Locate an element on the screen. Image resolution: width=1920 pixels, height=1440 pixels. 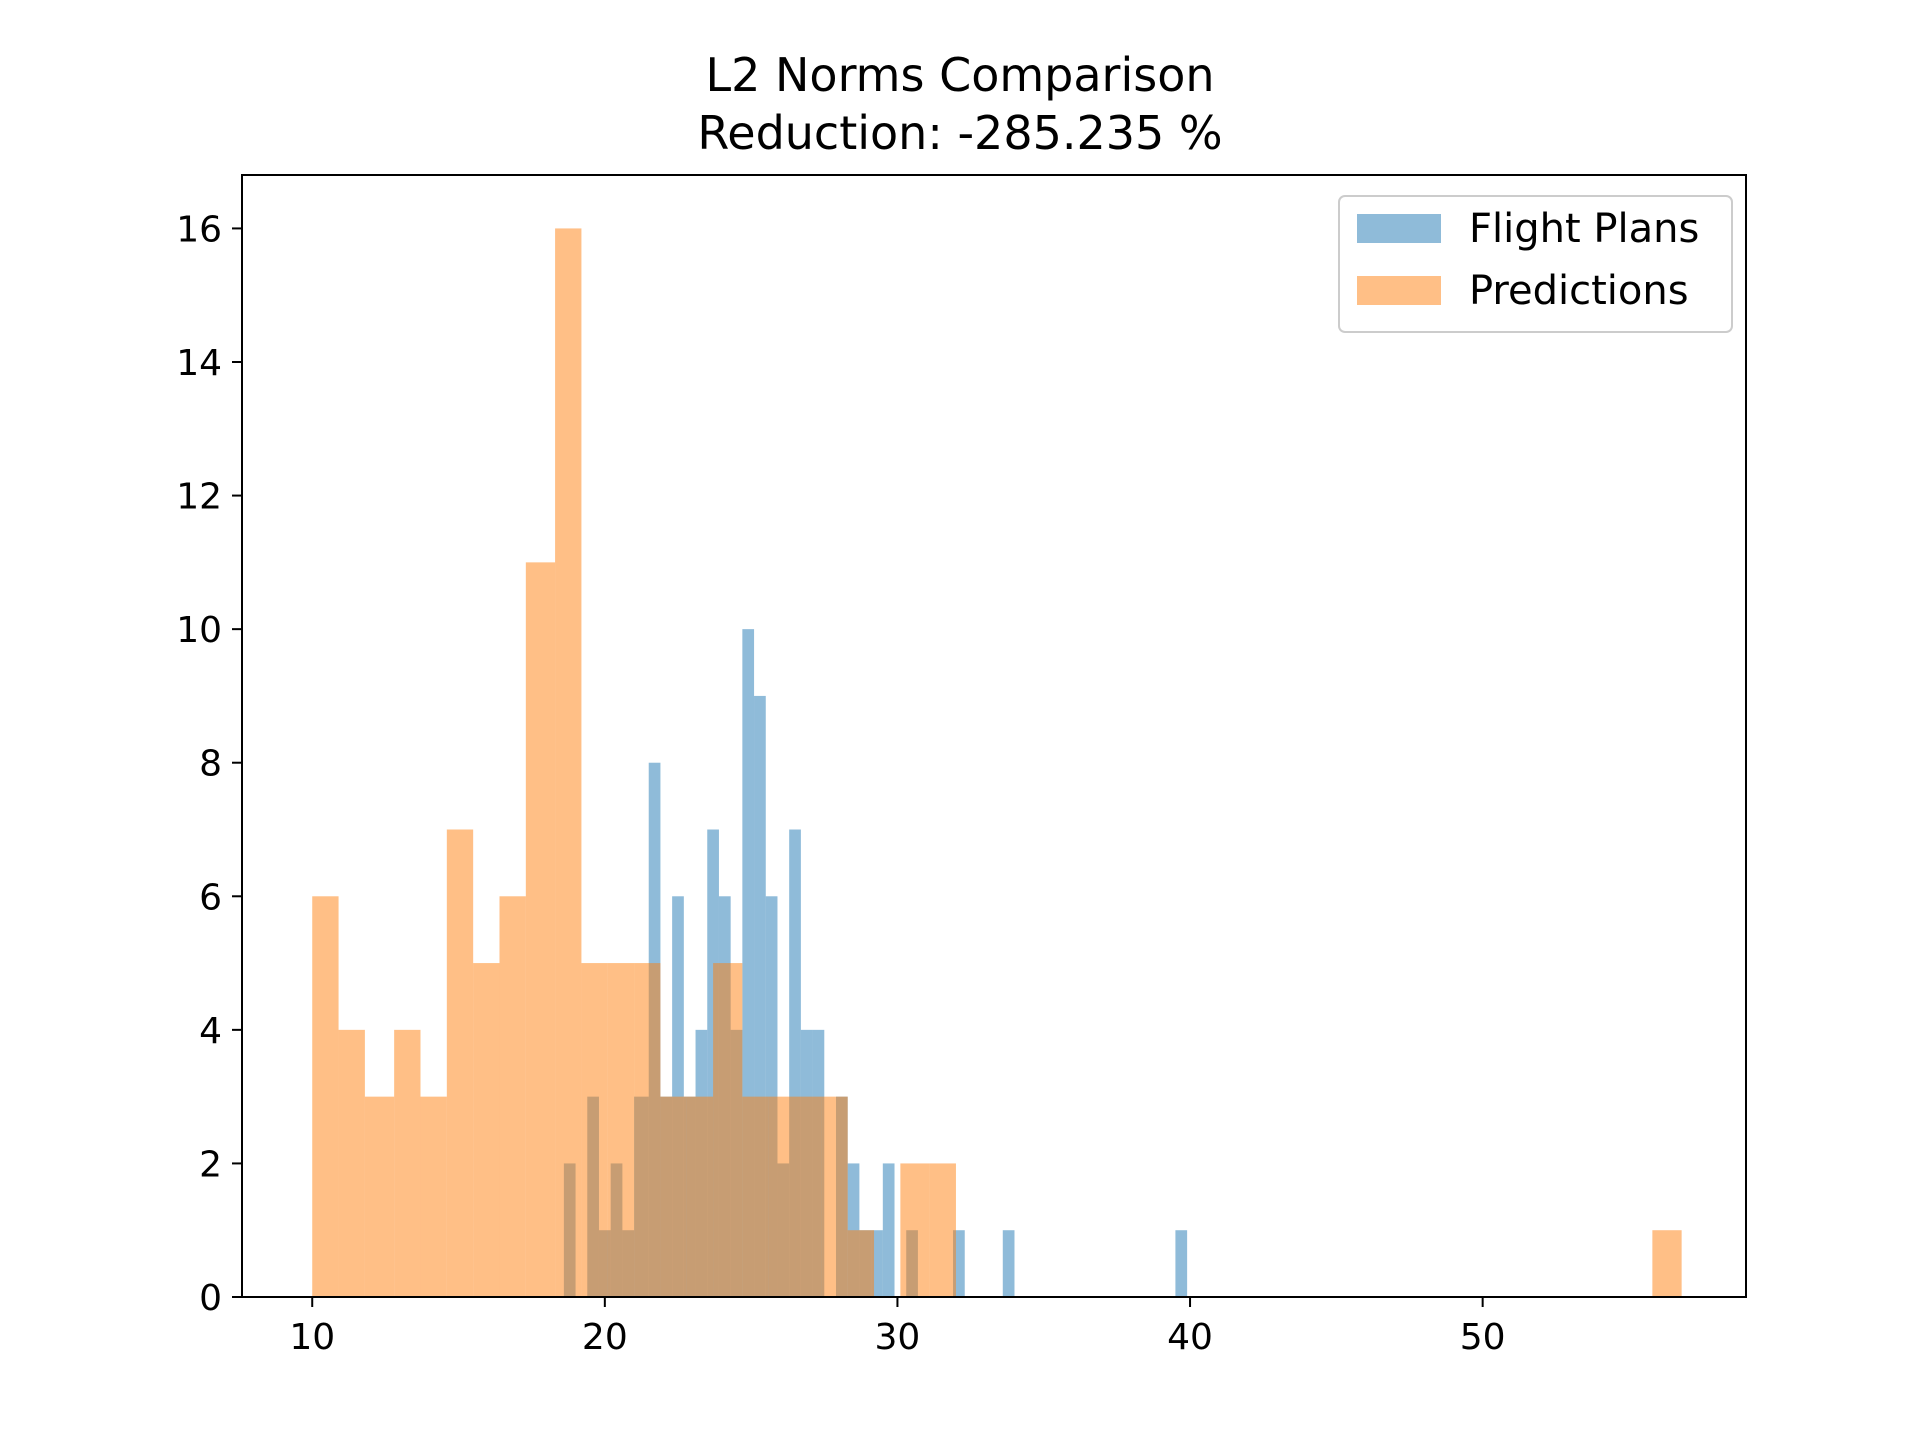
x-axis: 10 20 30 40 50 is located at coordinates (897, 1327).